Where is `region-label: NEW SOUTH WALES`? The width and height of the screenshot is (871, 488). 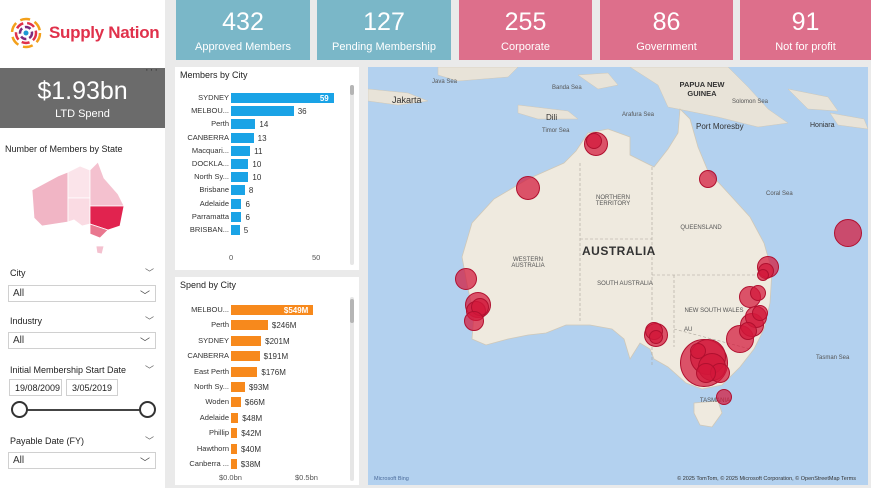 region-label: NEW SOUTH WALES is located at coordinates (714, 311).